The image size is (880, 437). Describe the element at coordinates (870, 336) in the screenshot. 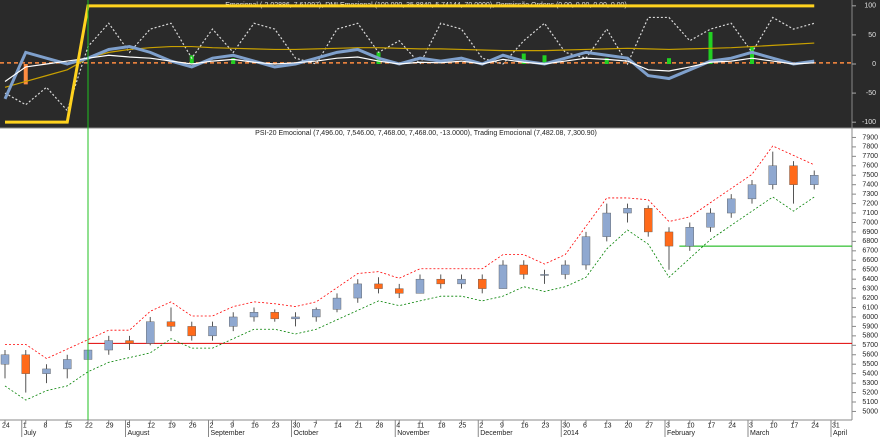

I see `y-tick-label: 5800` at that location.